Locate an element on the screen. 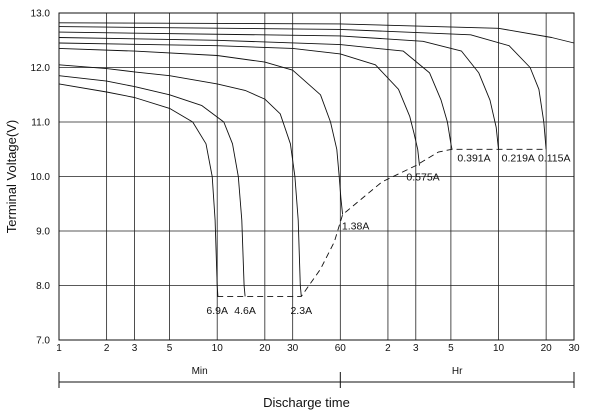 This screenshot has width=595, height=415. x-axis-label: Discharge time is located at coordinates (306, 402).